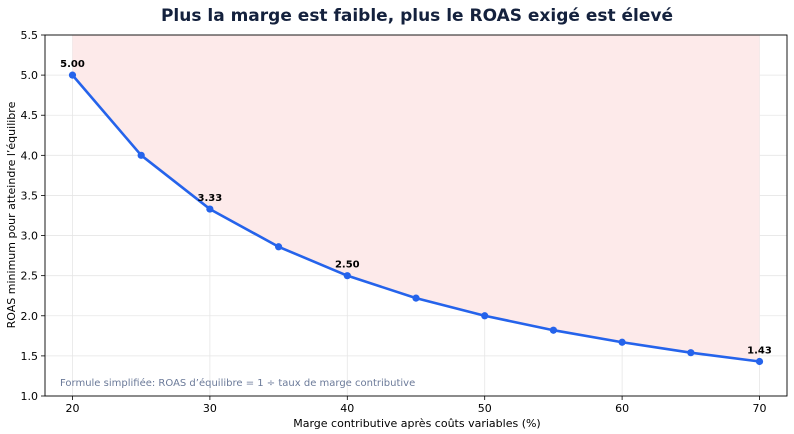 The image size is (794, 434). What do you see at coordinates (72, 64) in the screenshot?
I see `data-label: 5.00` at bounding box center [72, 64].